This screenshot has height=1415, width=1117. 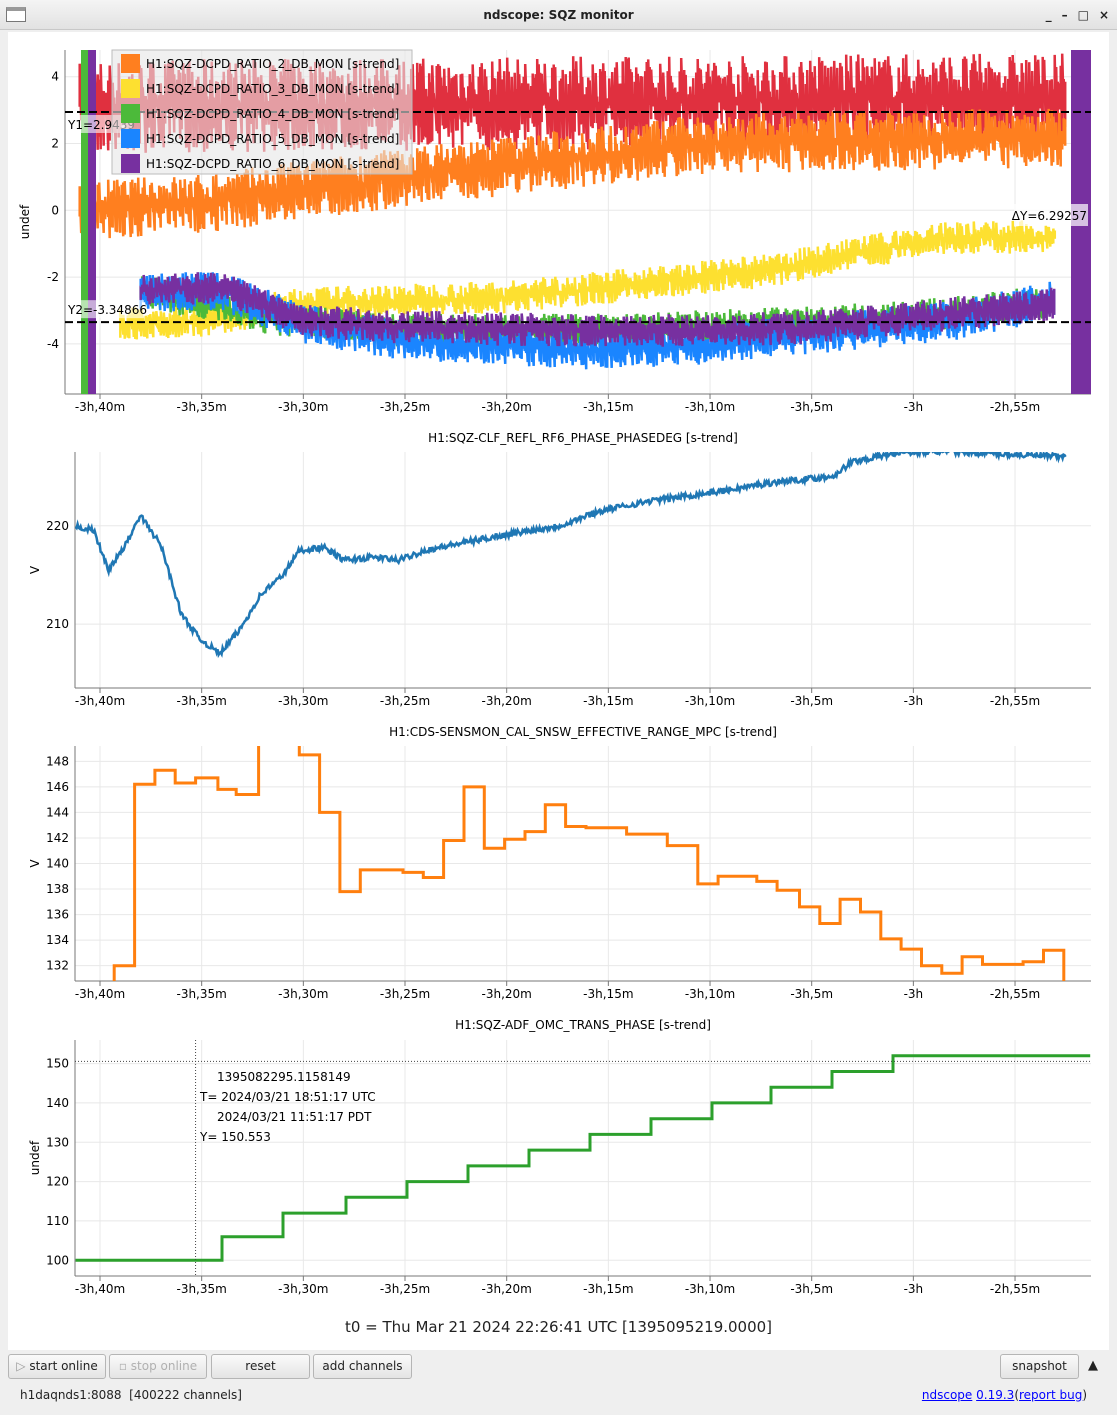 What do you see at coordinates (1064, 15) in the screenshot?
I see `minimize-button: –` at bounding box center [1064, 15].